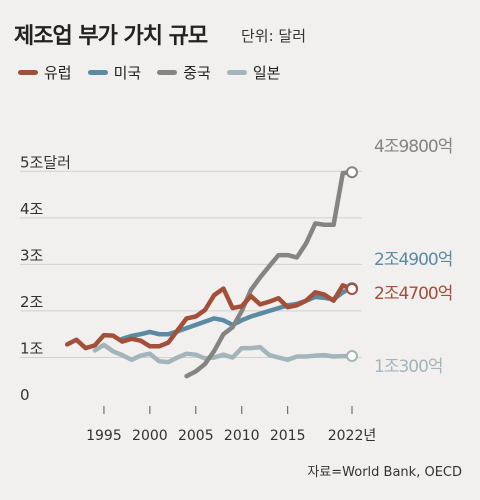 Image resolution: width=480 pixels, height=500 pixels. Describe the element at coordinates (413, 294) in the screenshot. I see `end-label-유럽: 2조4700억` at that location.